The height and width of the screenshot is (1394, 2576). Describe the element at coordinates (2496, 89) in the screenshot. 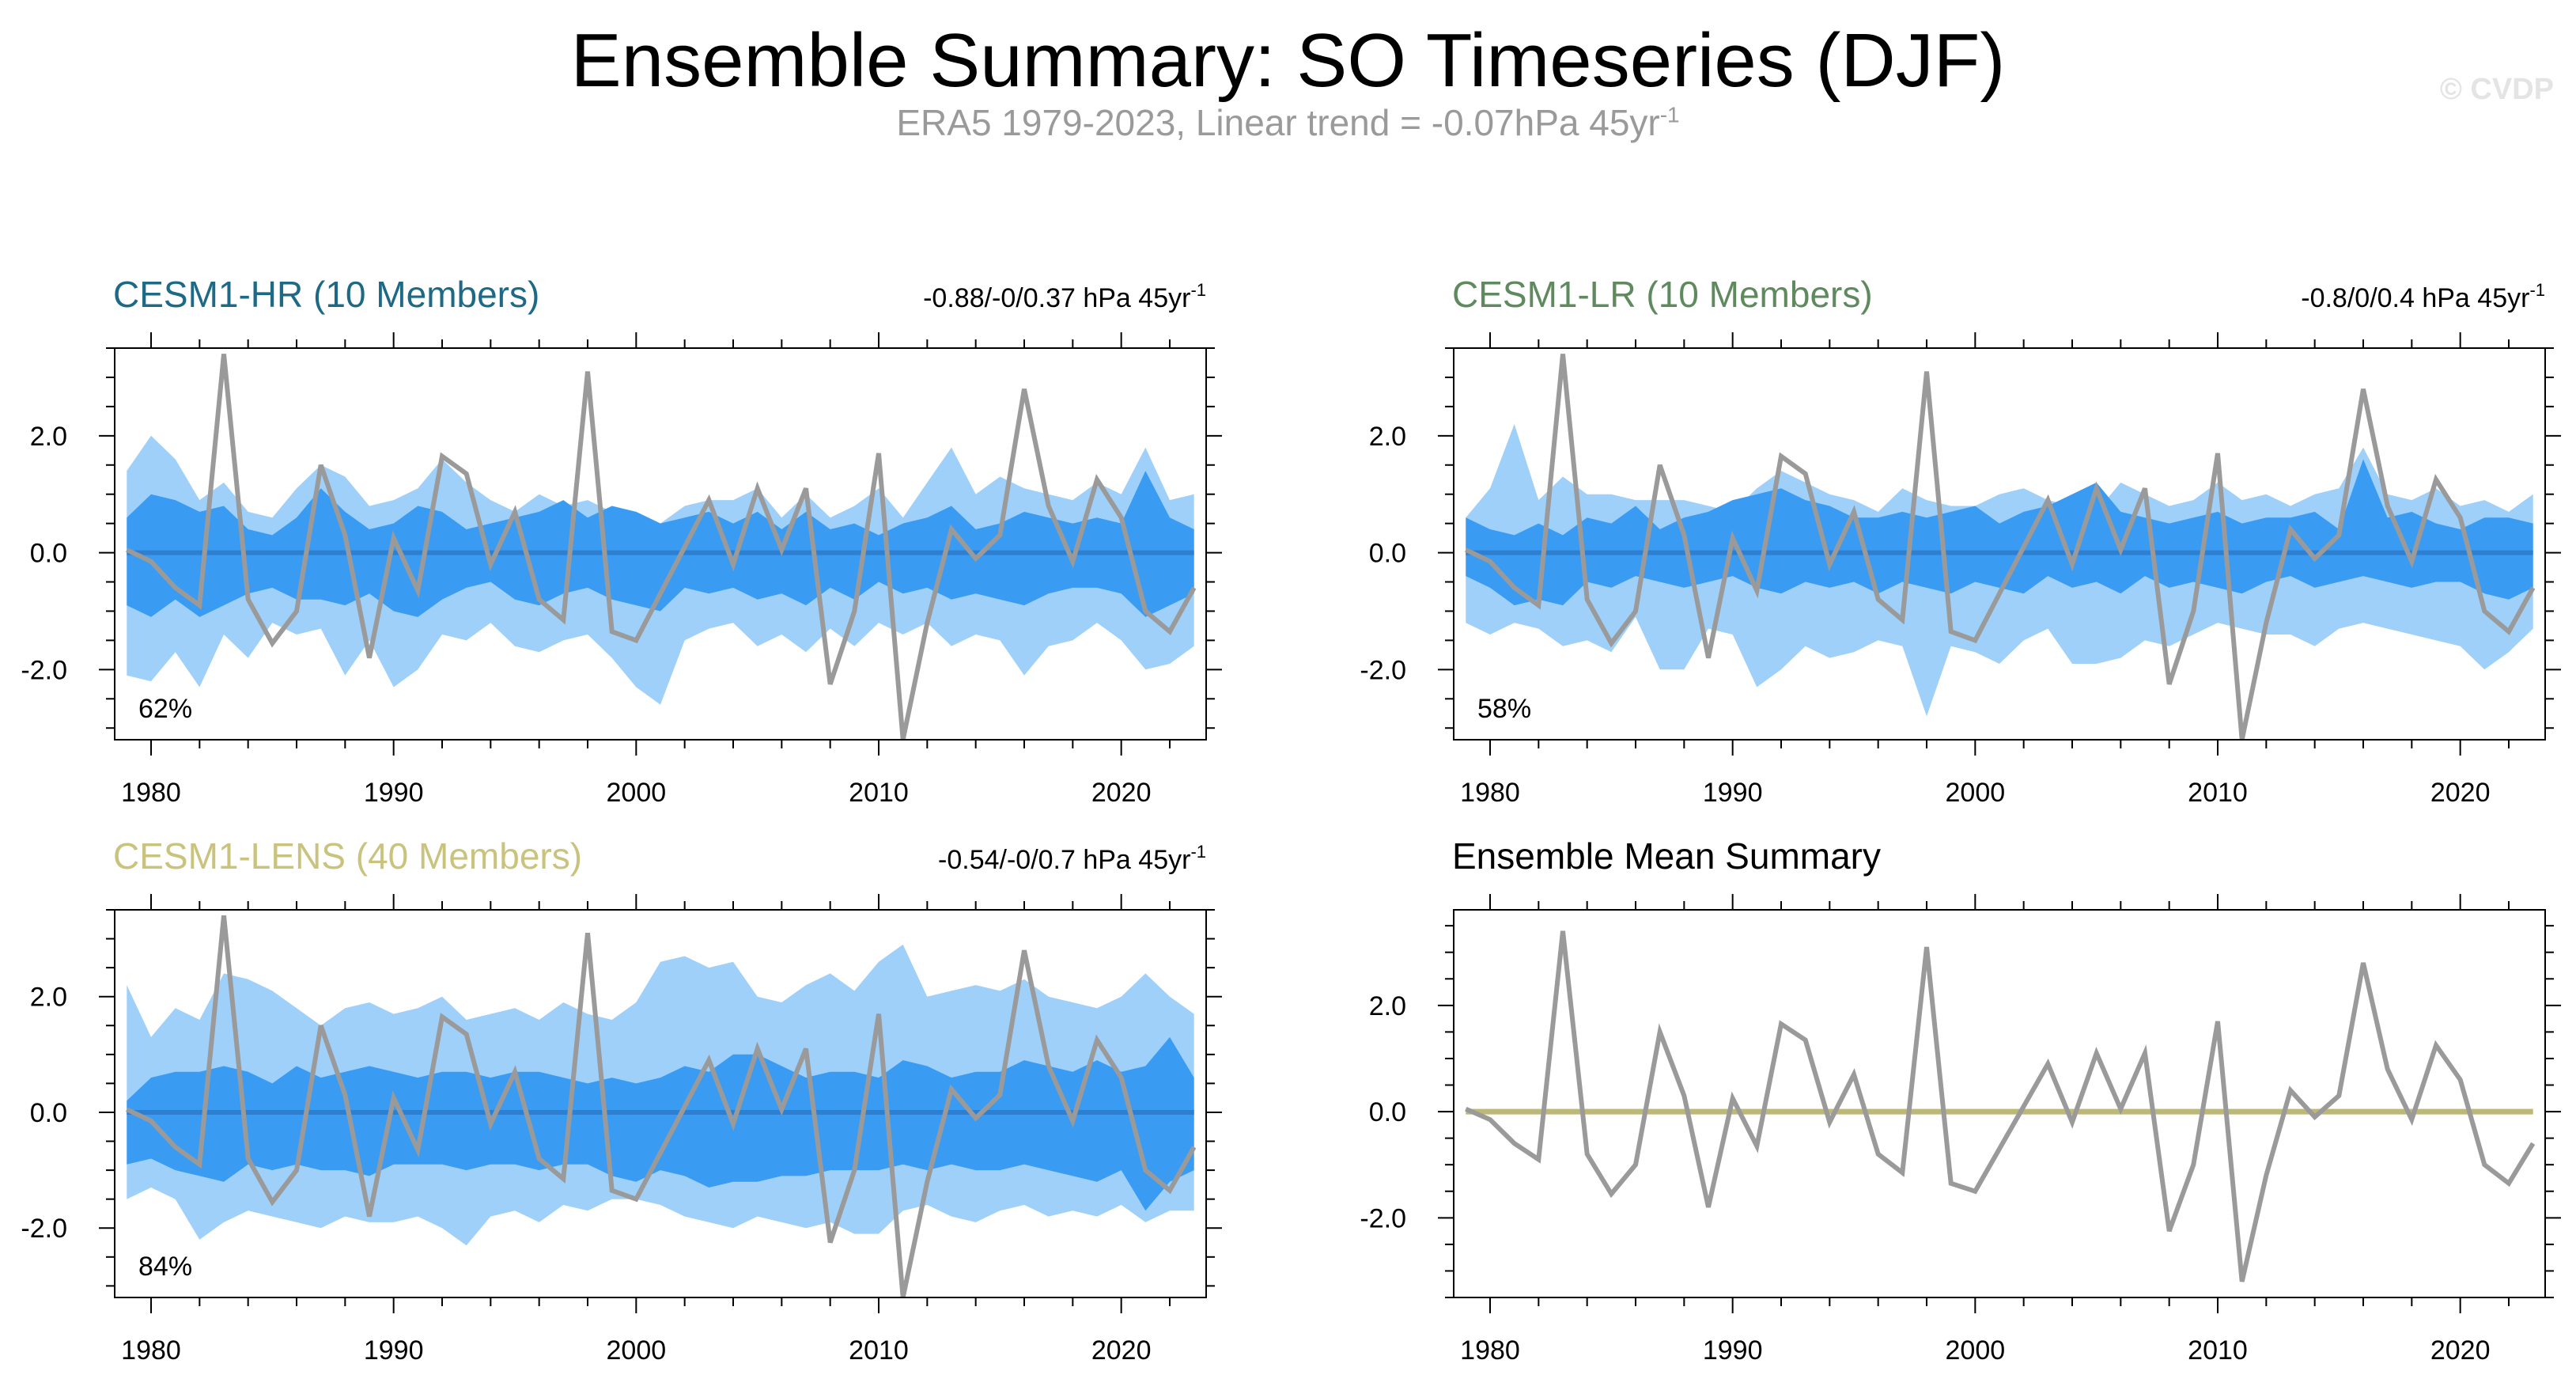

I see `cvdp-watermark: © CVDP` at that location.